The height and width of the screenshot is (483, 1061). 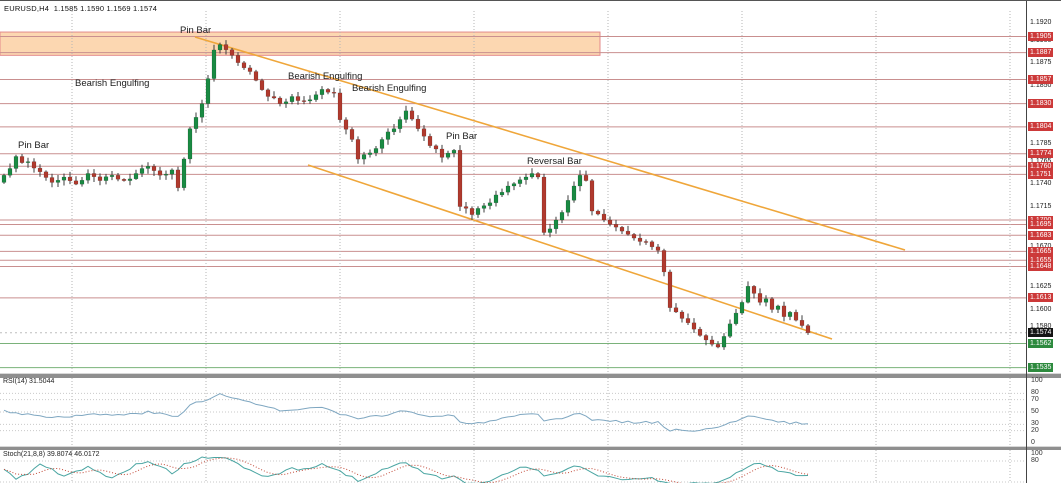 I want to click on stoch-signal-line, so click(x=406, y=470).